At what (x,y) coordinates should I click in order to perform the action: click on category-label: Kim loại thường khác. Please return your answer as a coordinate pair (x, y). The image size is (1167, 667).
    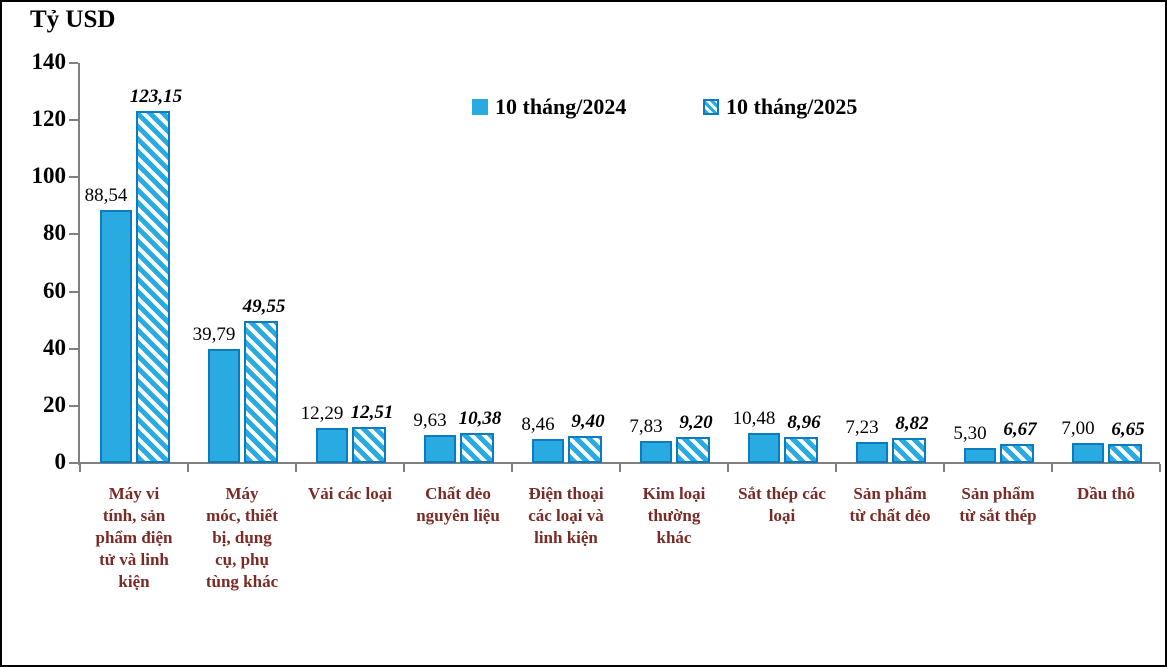
    Looking at the image, I should click on (674, 515).